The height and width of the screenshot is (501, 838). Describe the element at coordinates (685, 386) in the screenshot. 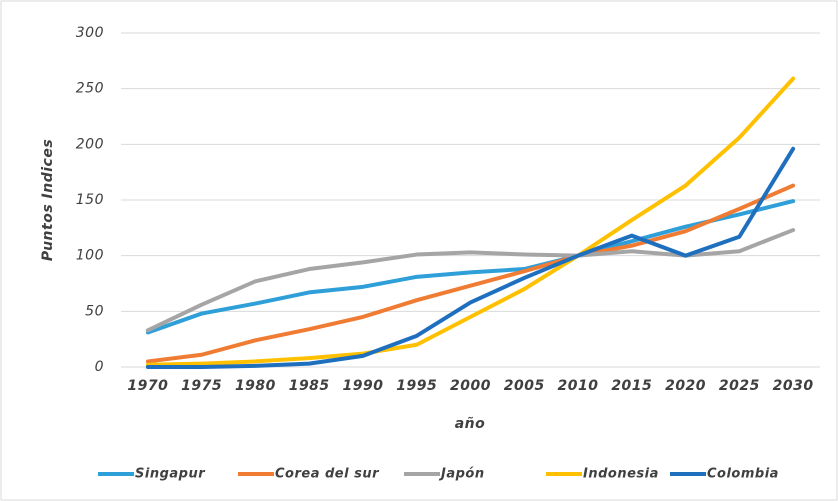

I see `x-tick-label: 2020` at that location.